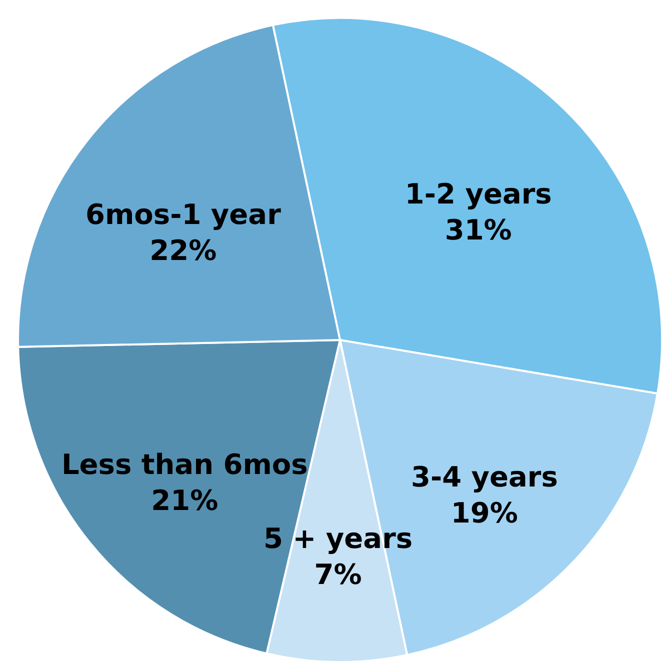 The image size is (669, 672). Describe the element at coordinates (478, 194) in the screenshot. I see `slice-label: 1-2 years` at that location.